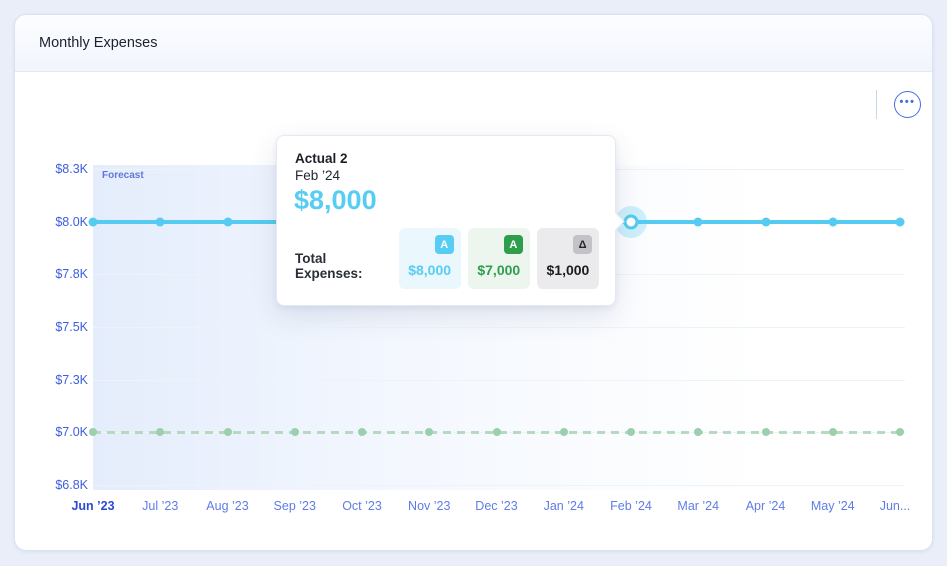 The image size is (947, 566). What do you see at coordinates (568, 270) in the screenshot?
I see `tooltip-entry-value: $1,000` at bounding box center [568, 270].